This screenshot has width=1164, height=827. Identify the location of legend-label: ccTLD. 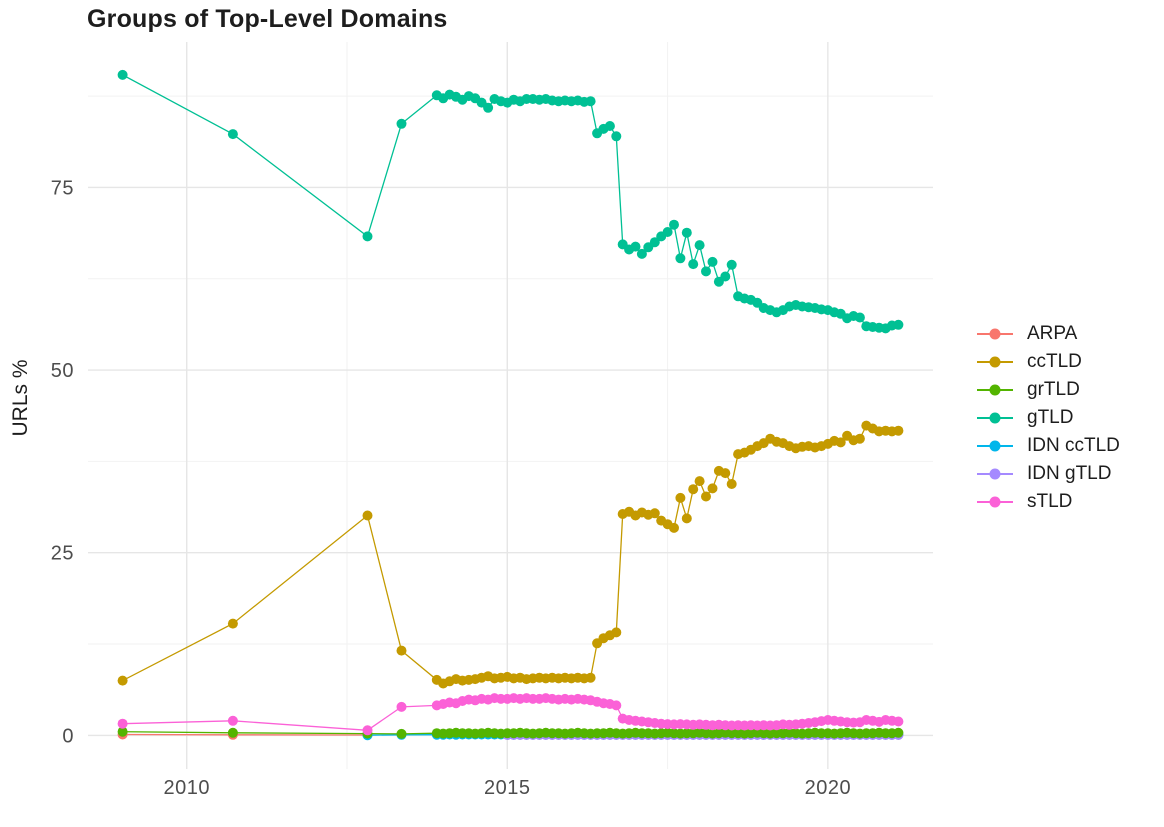
(1054, 361).